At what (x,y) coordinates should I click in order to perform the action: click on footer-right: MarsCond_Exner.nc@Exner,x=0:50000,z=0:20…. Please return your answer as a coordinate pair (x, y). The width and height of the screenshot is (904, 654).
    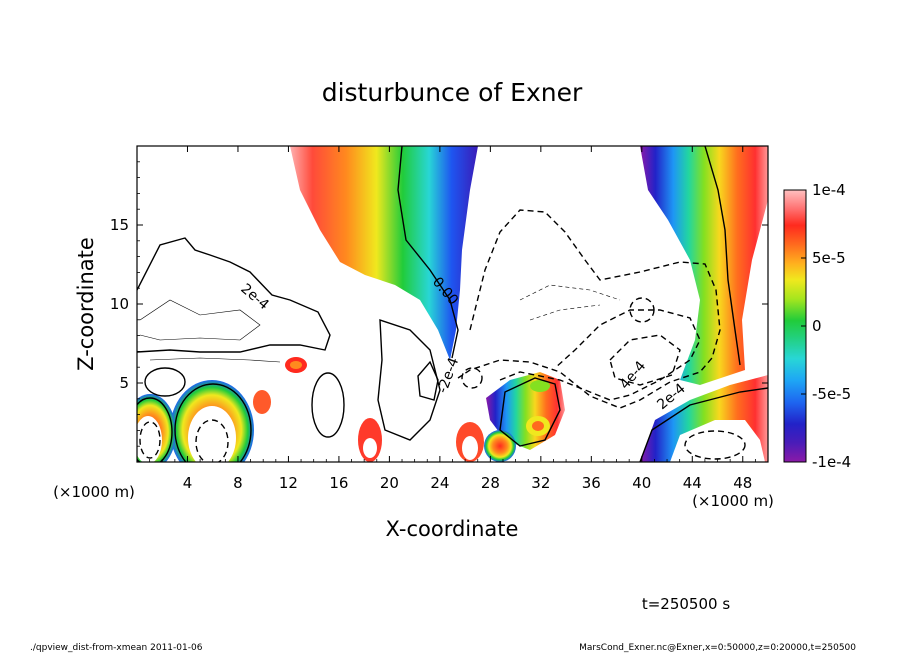
    Looking at the image, I should click on (717, 648).